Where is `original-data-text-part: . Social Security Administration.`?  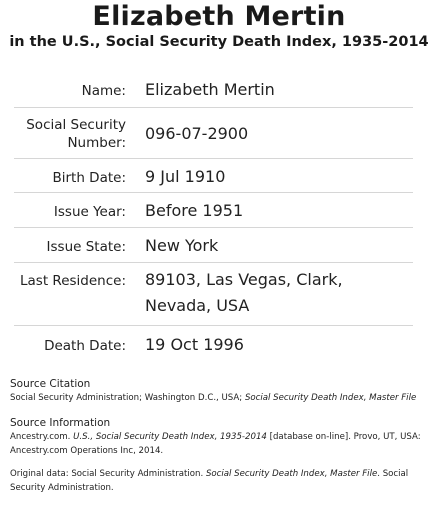
original-data-text-part: . Social Security Administration. is located at coordinates (209, 481).